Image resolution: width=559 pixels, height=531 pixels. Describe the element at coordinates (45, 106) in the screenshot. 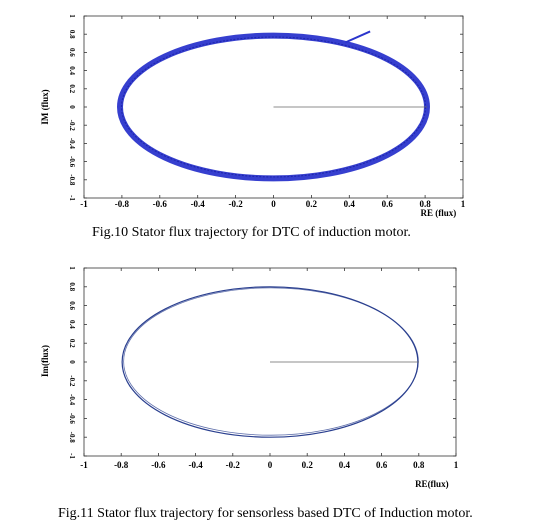

I see `y-axis-label: IM (flux)` at that location.